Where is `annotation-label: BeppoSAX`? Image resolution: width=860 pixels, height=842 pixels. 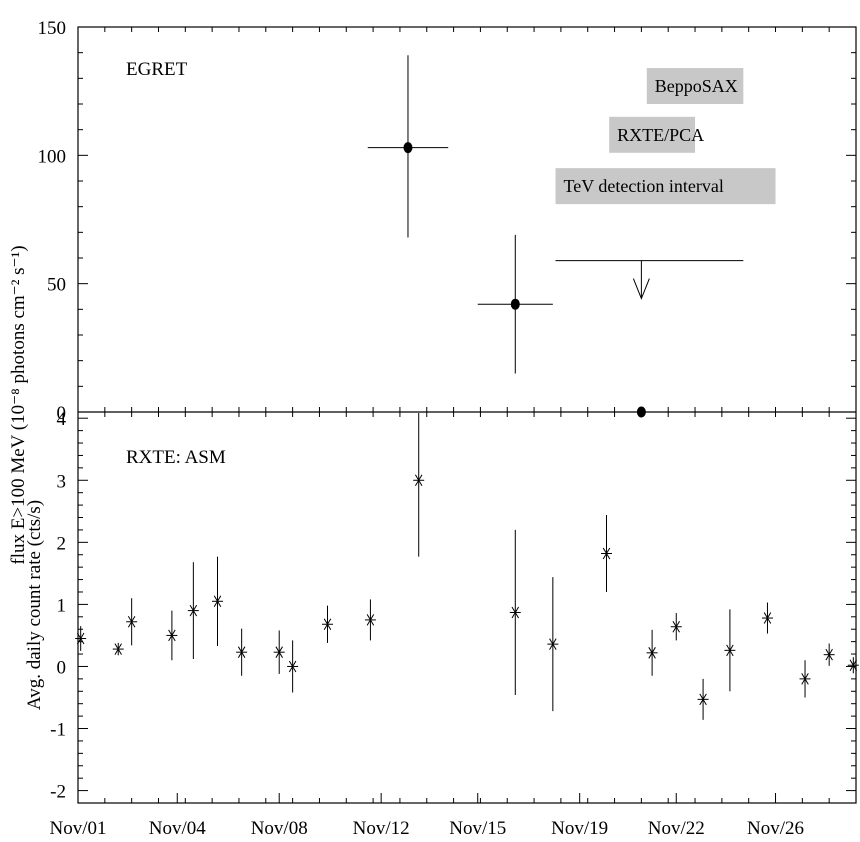 annotation-label: BeppoSAX is located at coordinates (696, 86).